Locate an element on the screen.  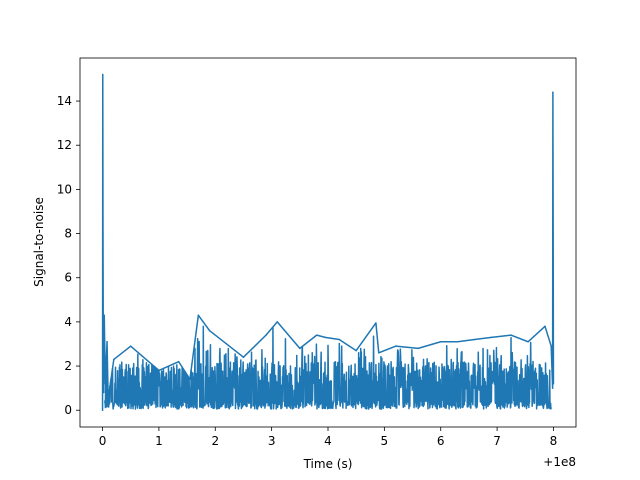
x-axis-offset-label: +1e8 is located at coordinates (559, 462).